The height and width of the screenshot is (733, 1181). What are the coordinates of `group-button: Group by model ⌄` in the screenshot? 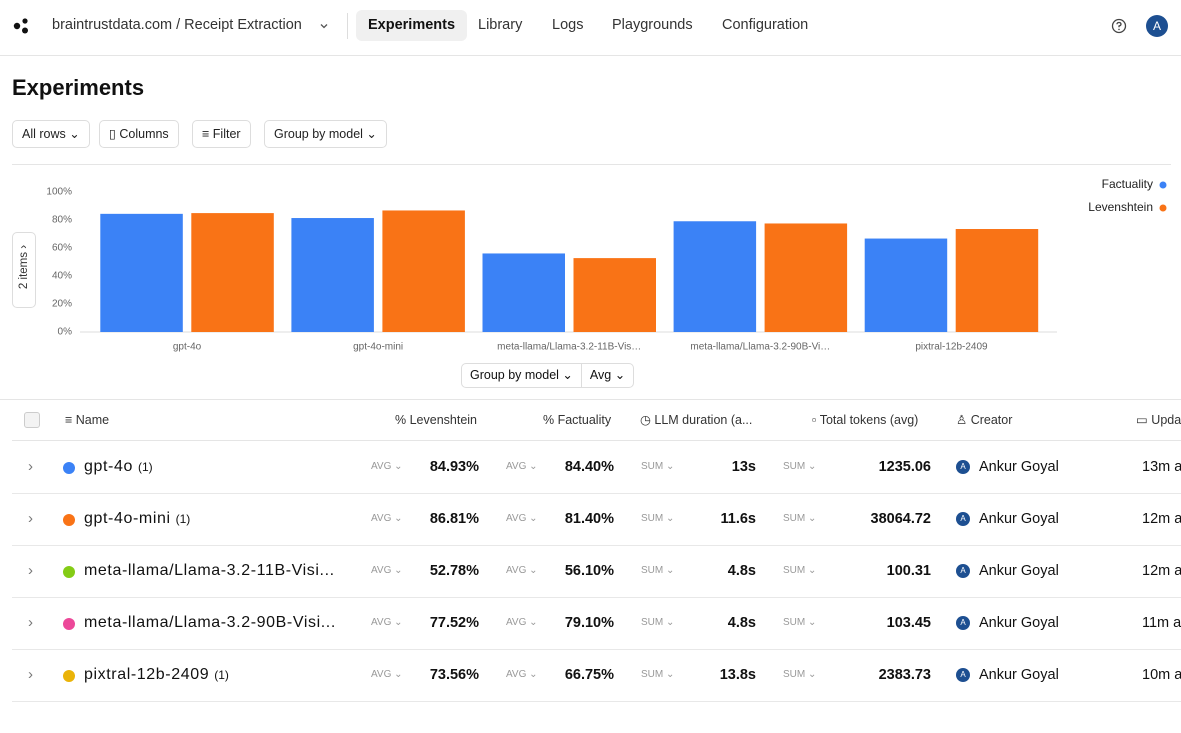 It's located at (325, 134).